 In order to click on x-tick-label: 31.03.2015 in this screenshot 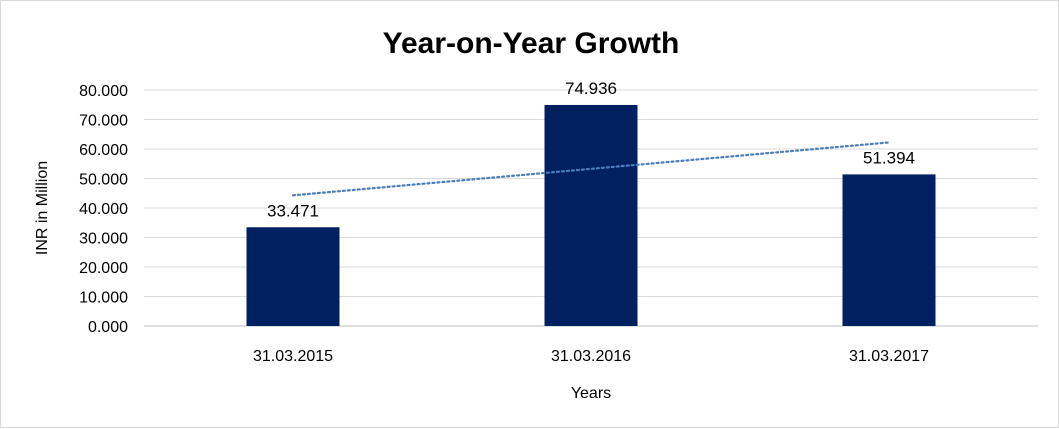, I will do `click(293, 356)`.